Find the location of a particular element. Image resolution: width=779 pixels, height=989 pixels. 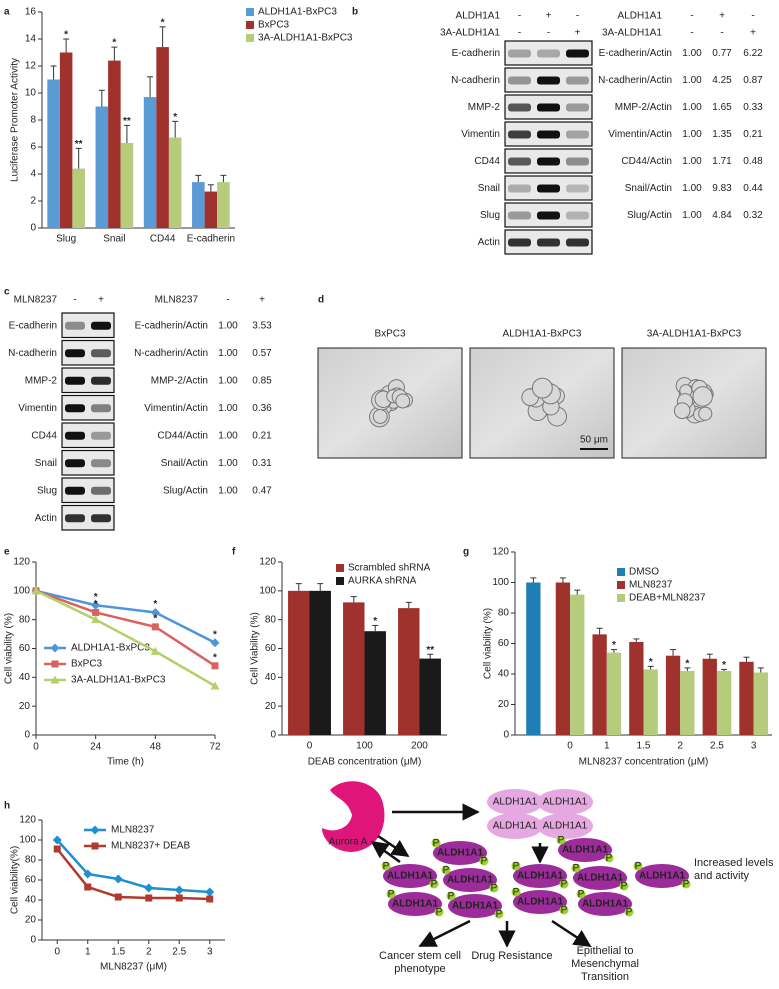

y-tick-label: 40 is located at coordinates (271, 677).